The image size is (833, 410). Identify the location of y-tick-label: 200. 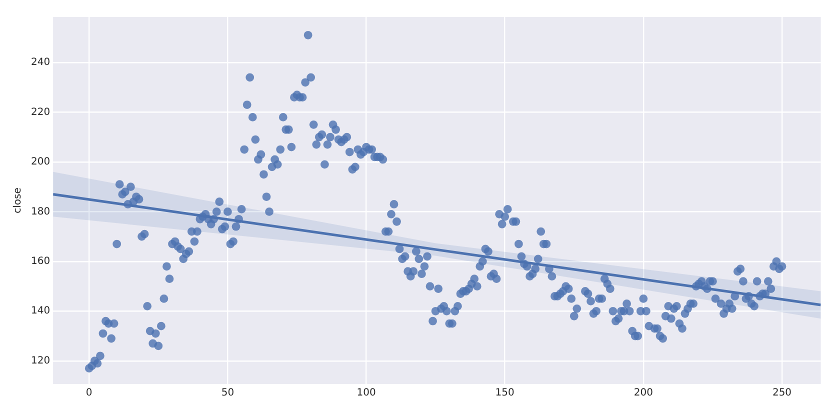
(40, 162).